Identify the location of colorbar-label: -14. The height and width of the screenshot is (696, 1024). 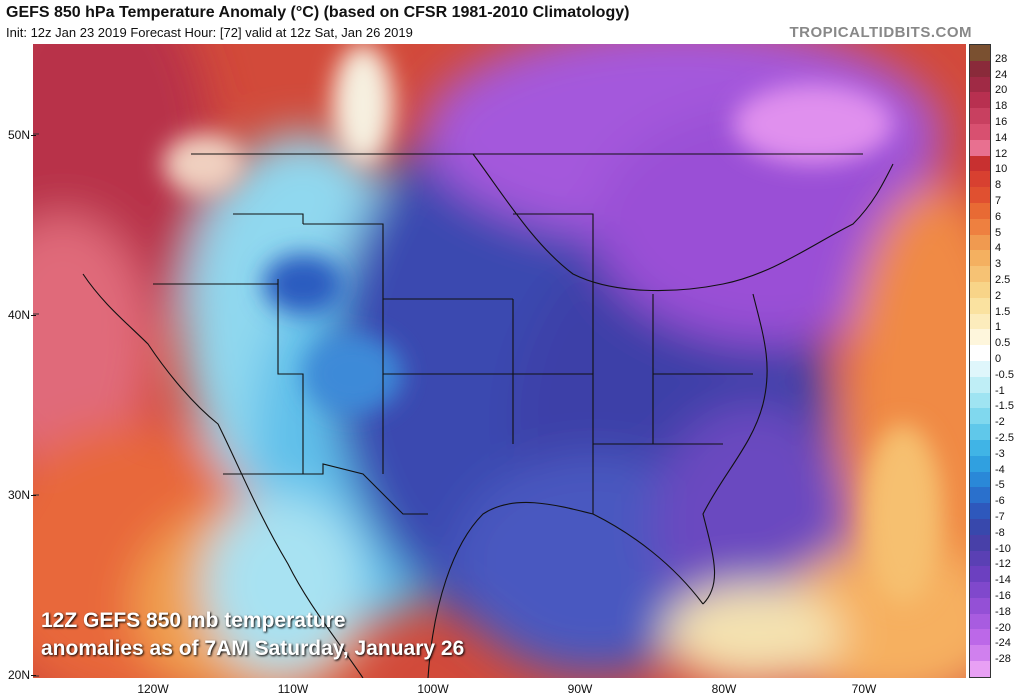
(1003, 580).